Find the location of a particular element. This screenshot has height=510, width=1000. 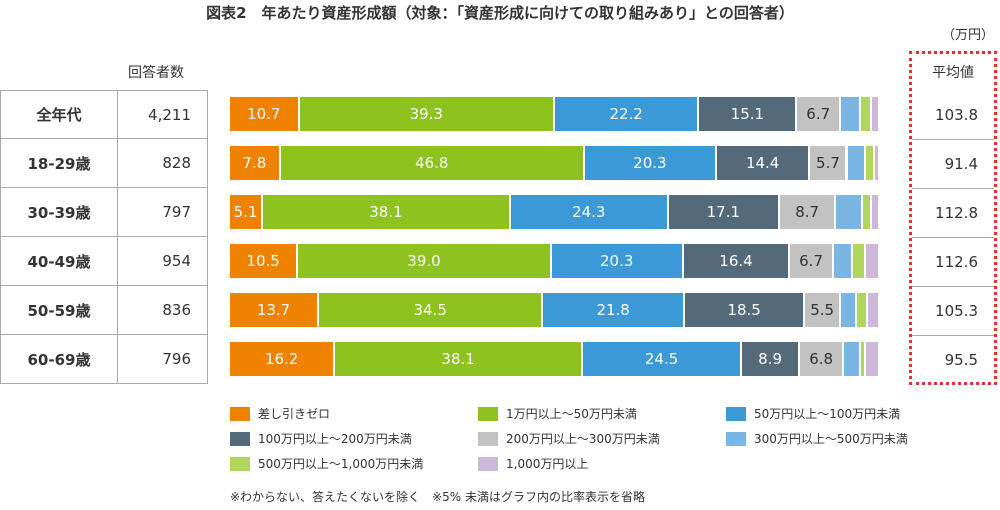

bar-segment: 8.7 is located at coordinates (808, 212).